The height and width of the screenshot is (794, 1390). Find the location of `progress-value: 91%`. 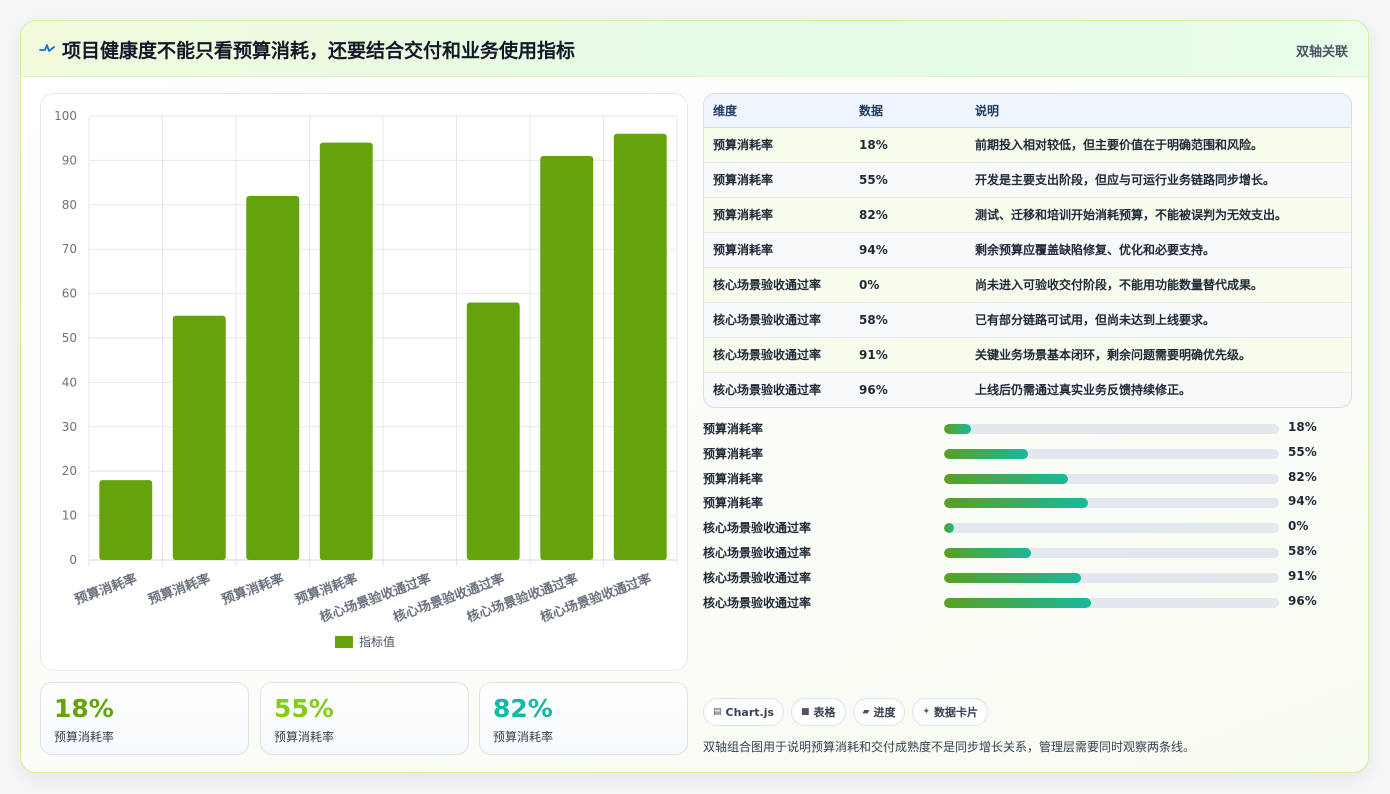

progress-value: 91% is located at coordinates (1302, 575).